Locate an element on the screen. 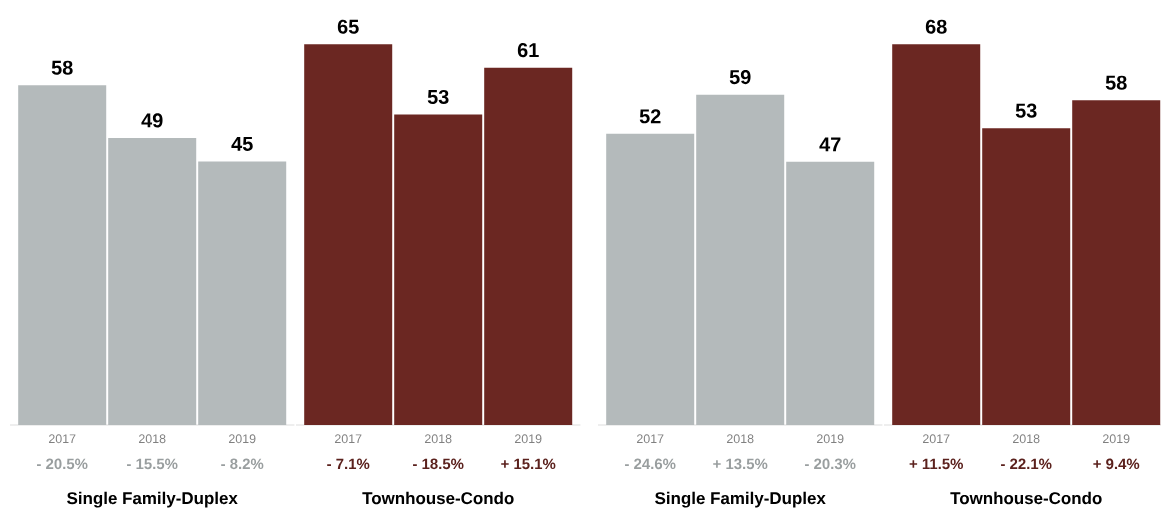 This screenshot has height=510, width=1161. data-label: 47 is located at coordinates (830, 144).